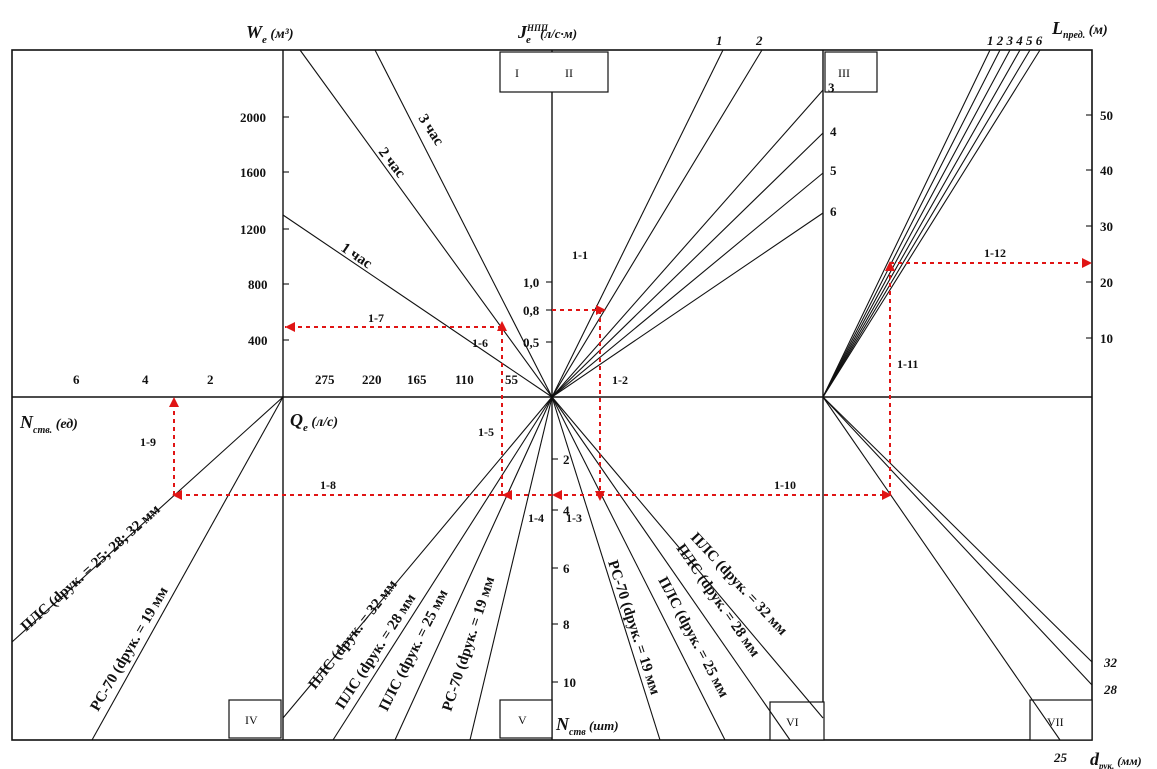 This screenshot has width=1157, height=769. What do you see at coordinates (995, 253) in the screenshot?
I see `step-1-12: 1-12` at bounding box center [995, 253].